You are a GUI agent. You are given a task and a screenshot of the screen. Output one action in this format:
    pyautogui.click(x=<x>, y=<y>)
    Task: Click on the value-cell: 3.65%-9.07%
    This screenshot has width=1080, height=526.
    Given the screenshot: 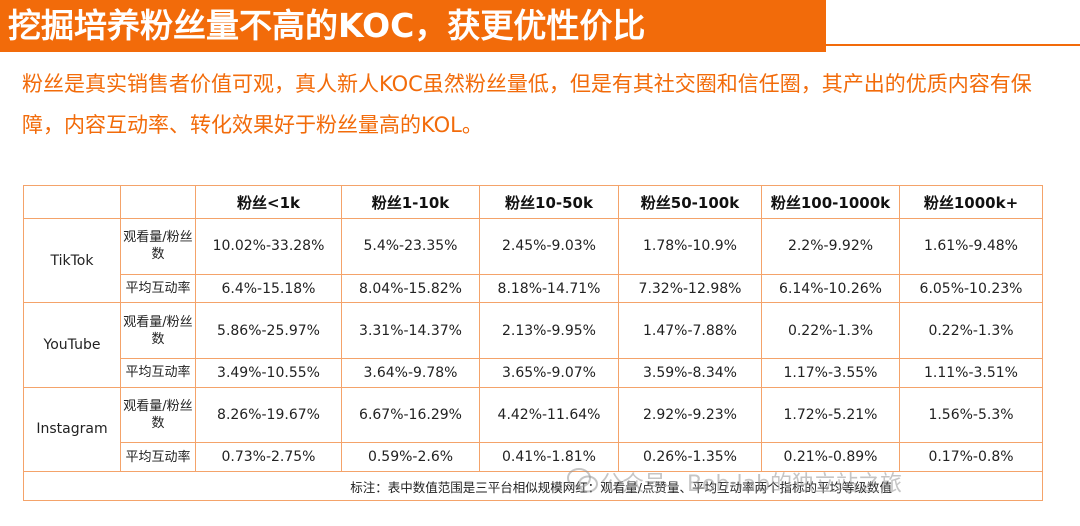 What is the action you would take?
    pyautogui.click(x=549, y=373)
    